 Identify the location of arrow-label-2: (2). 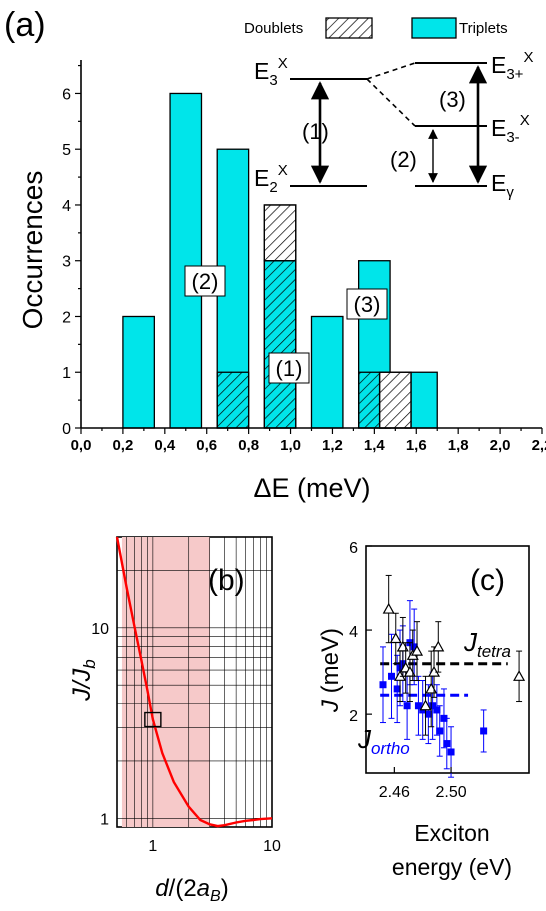
(403, 159).